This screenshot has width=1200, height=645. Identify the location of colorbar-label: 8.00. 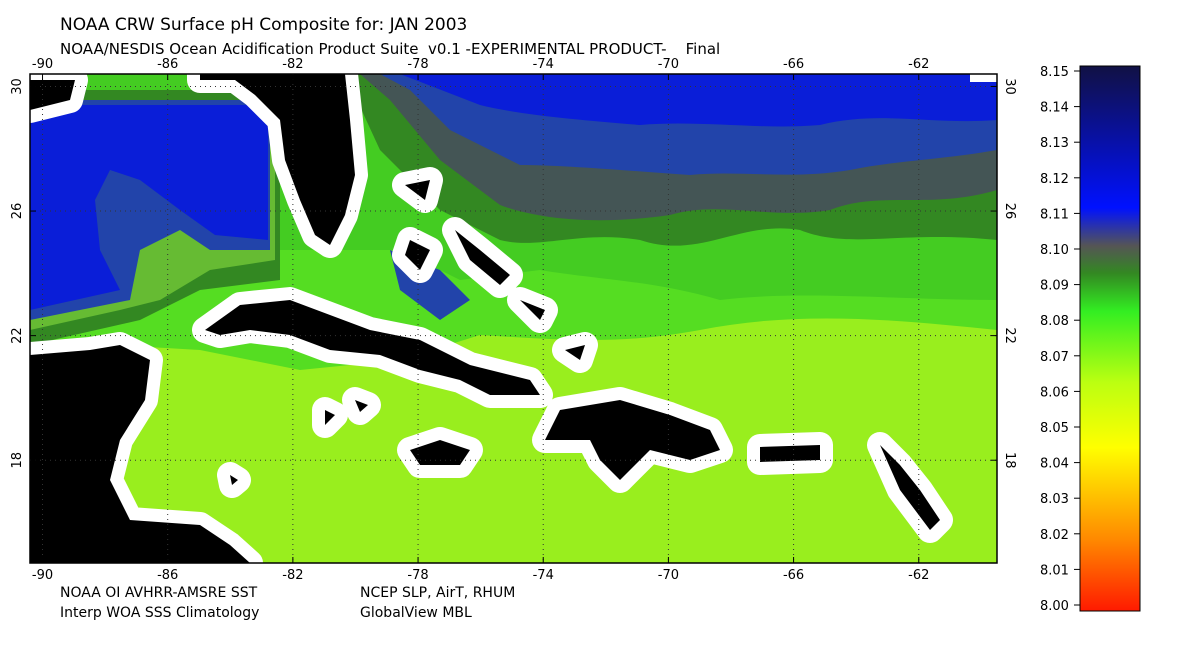
(1054, 606).